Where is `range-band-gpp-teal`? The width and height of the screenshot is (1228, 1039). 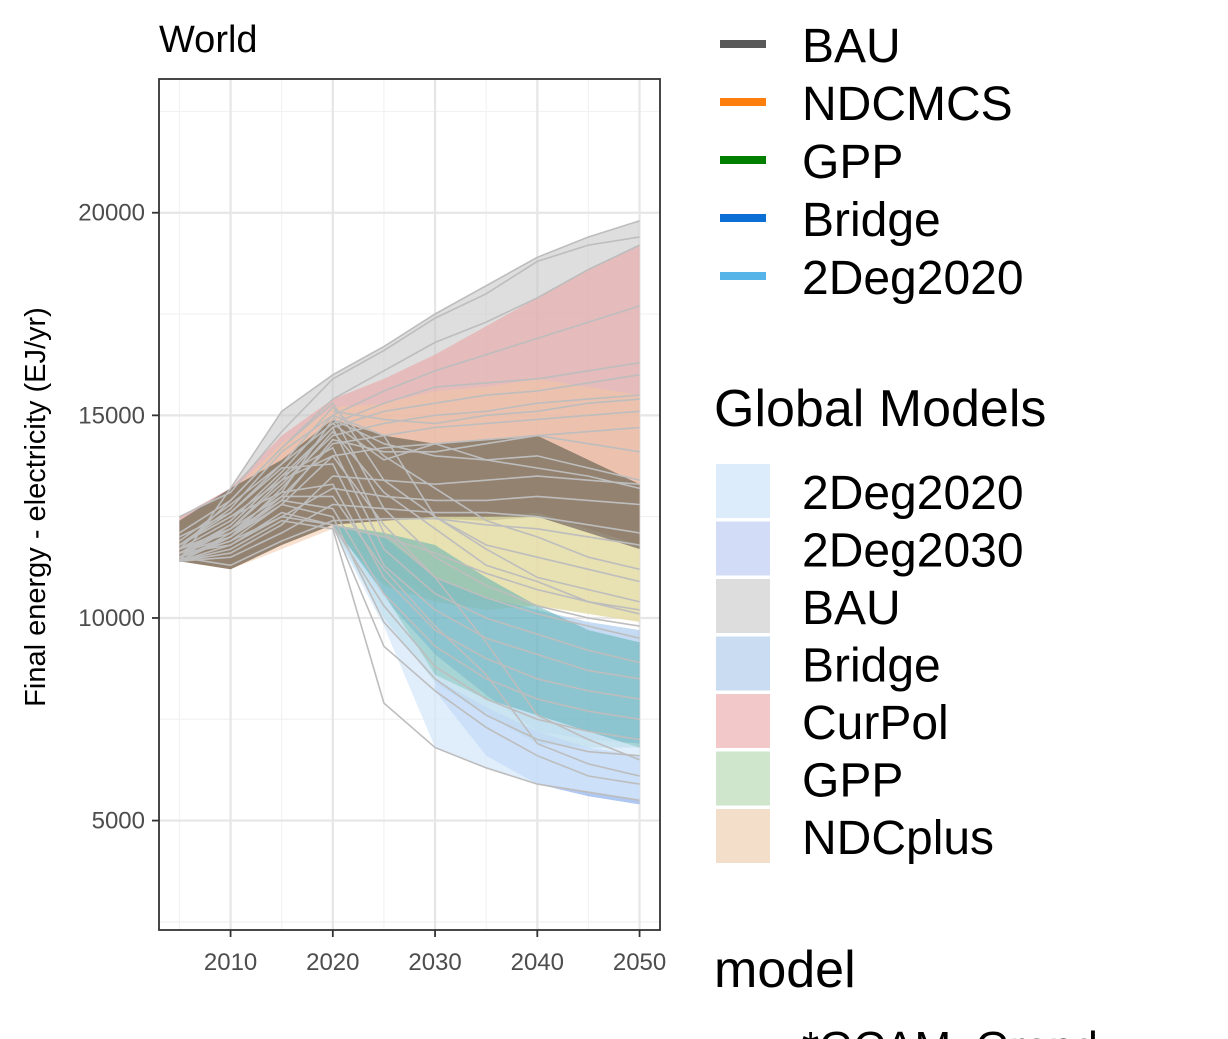
range-band-gpp-teal is located at coordinates (486, 636).